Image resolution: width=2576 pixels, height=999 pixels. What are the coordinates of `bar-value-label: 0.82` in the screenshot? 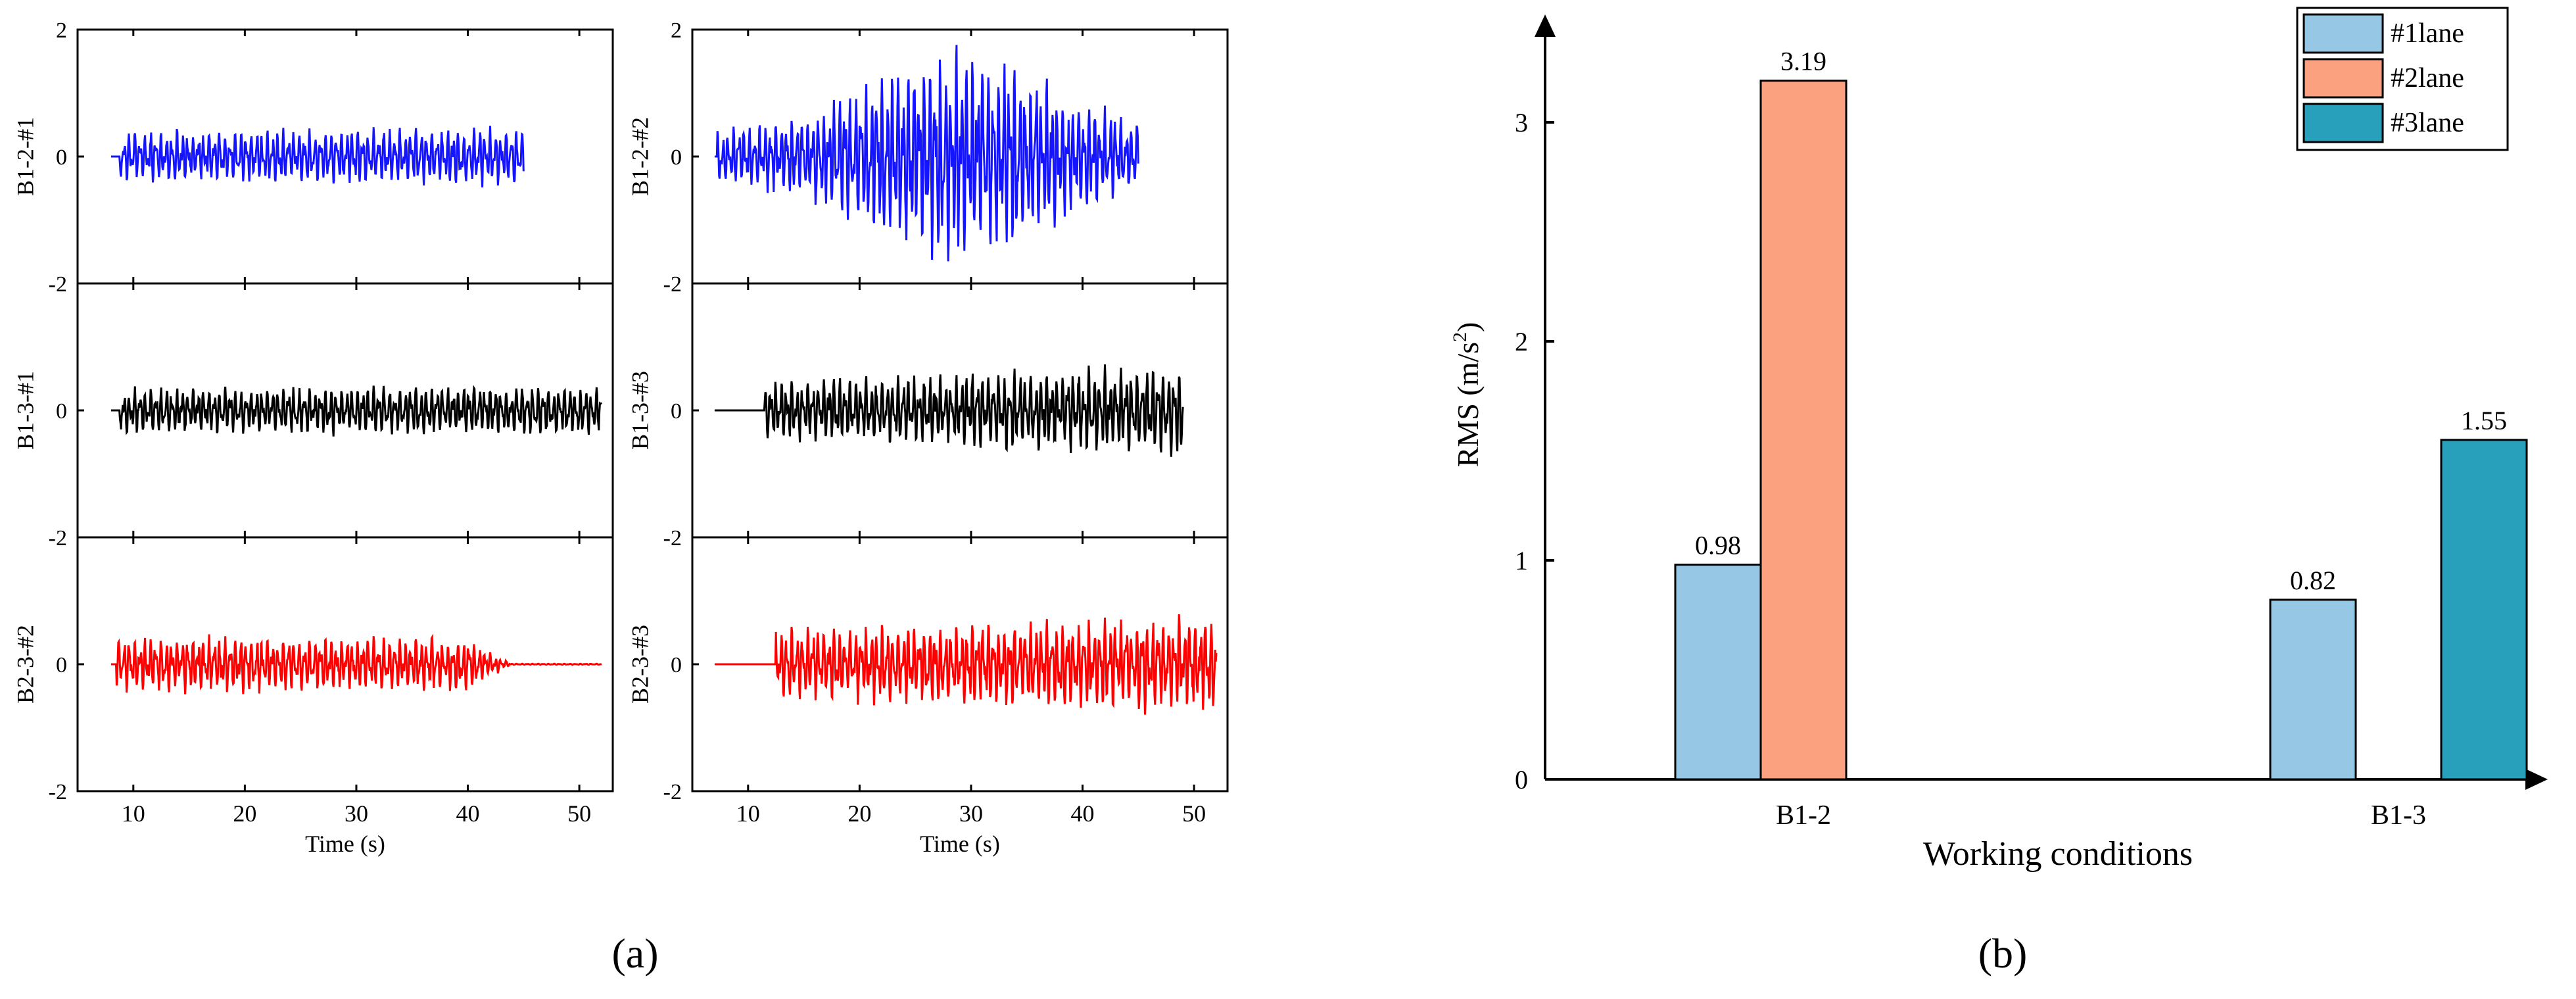 It's located at (2313, 580).